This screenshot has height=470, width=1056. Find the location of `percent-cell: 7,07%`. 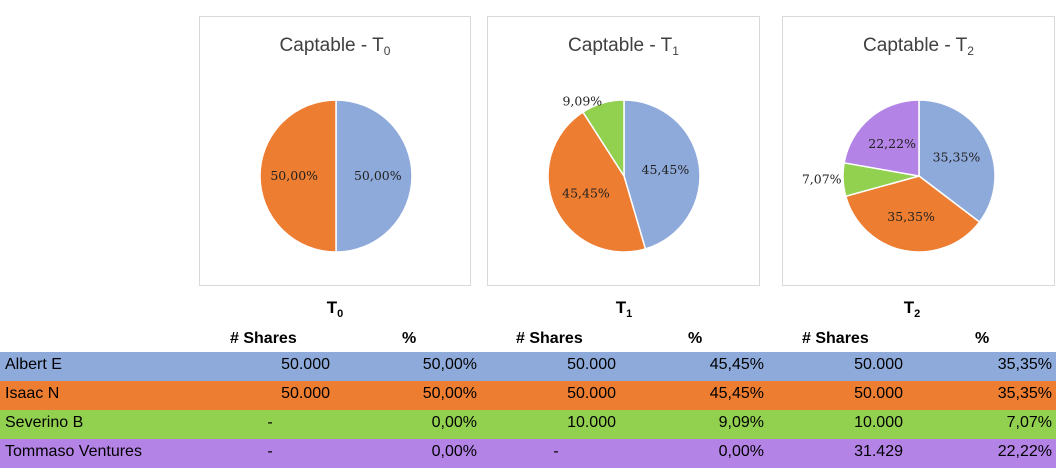

percent-cell: 7,07% is located at coordinates (1029, 422).